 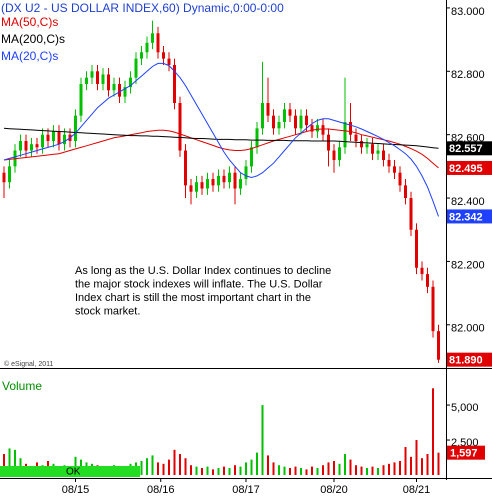 What do you see at coordinates (468, 75) in the screenshot?
I see `y-tick-label: 82.800` at bounding box center [468, 75].